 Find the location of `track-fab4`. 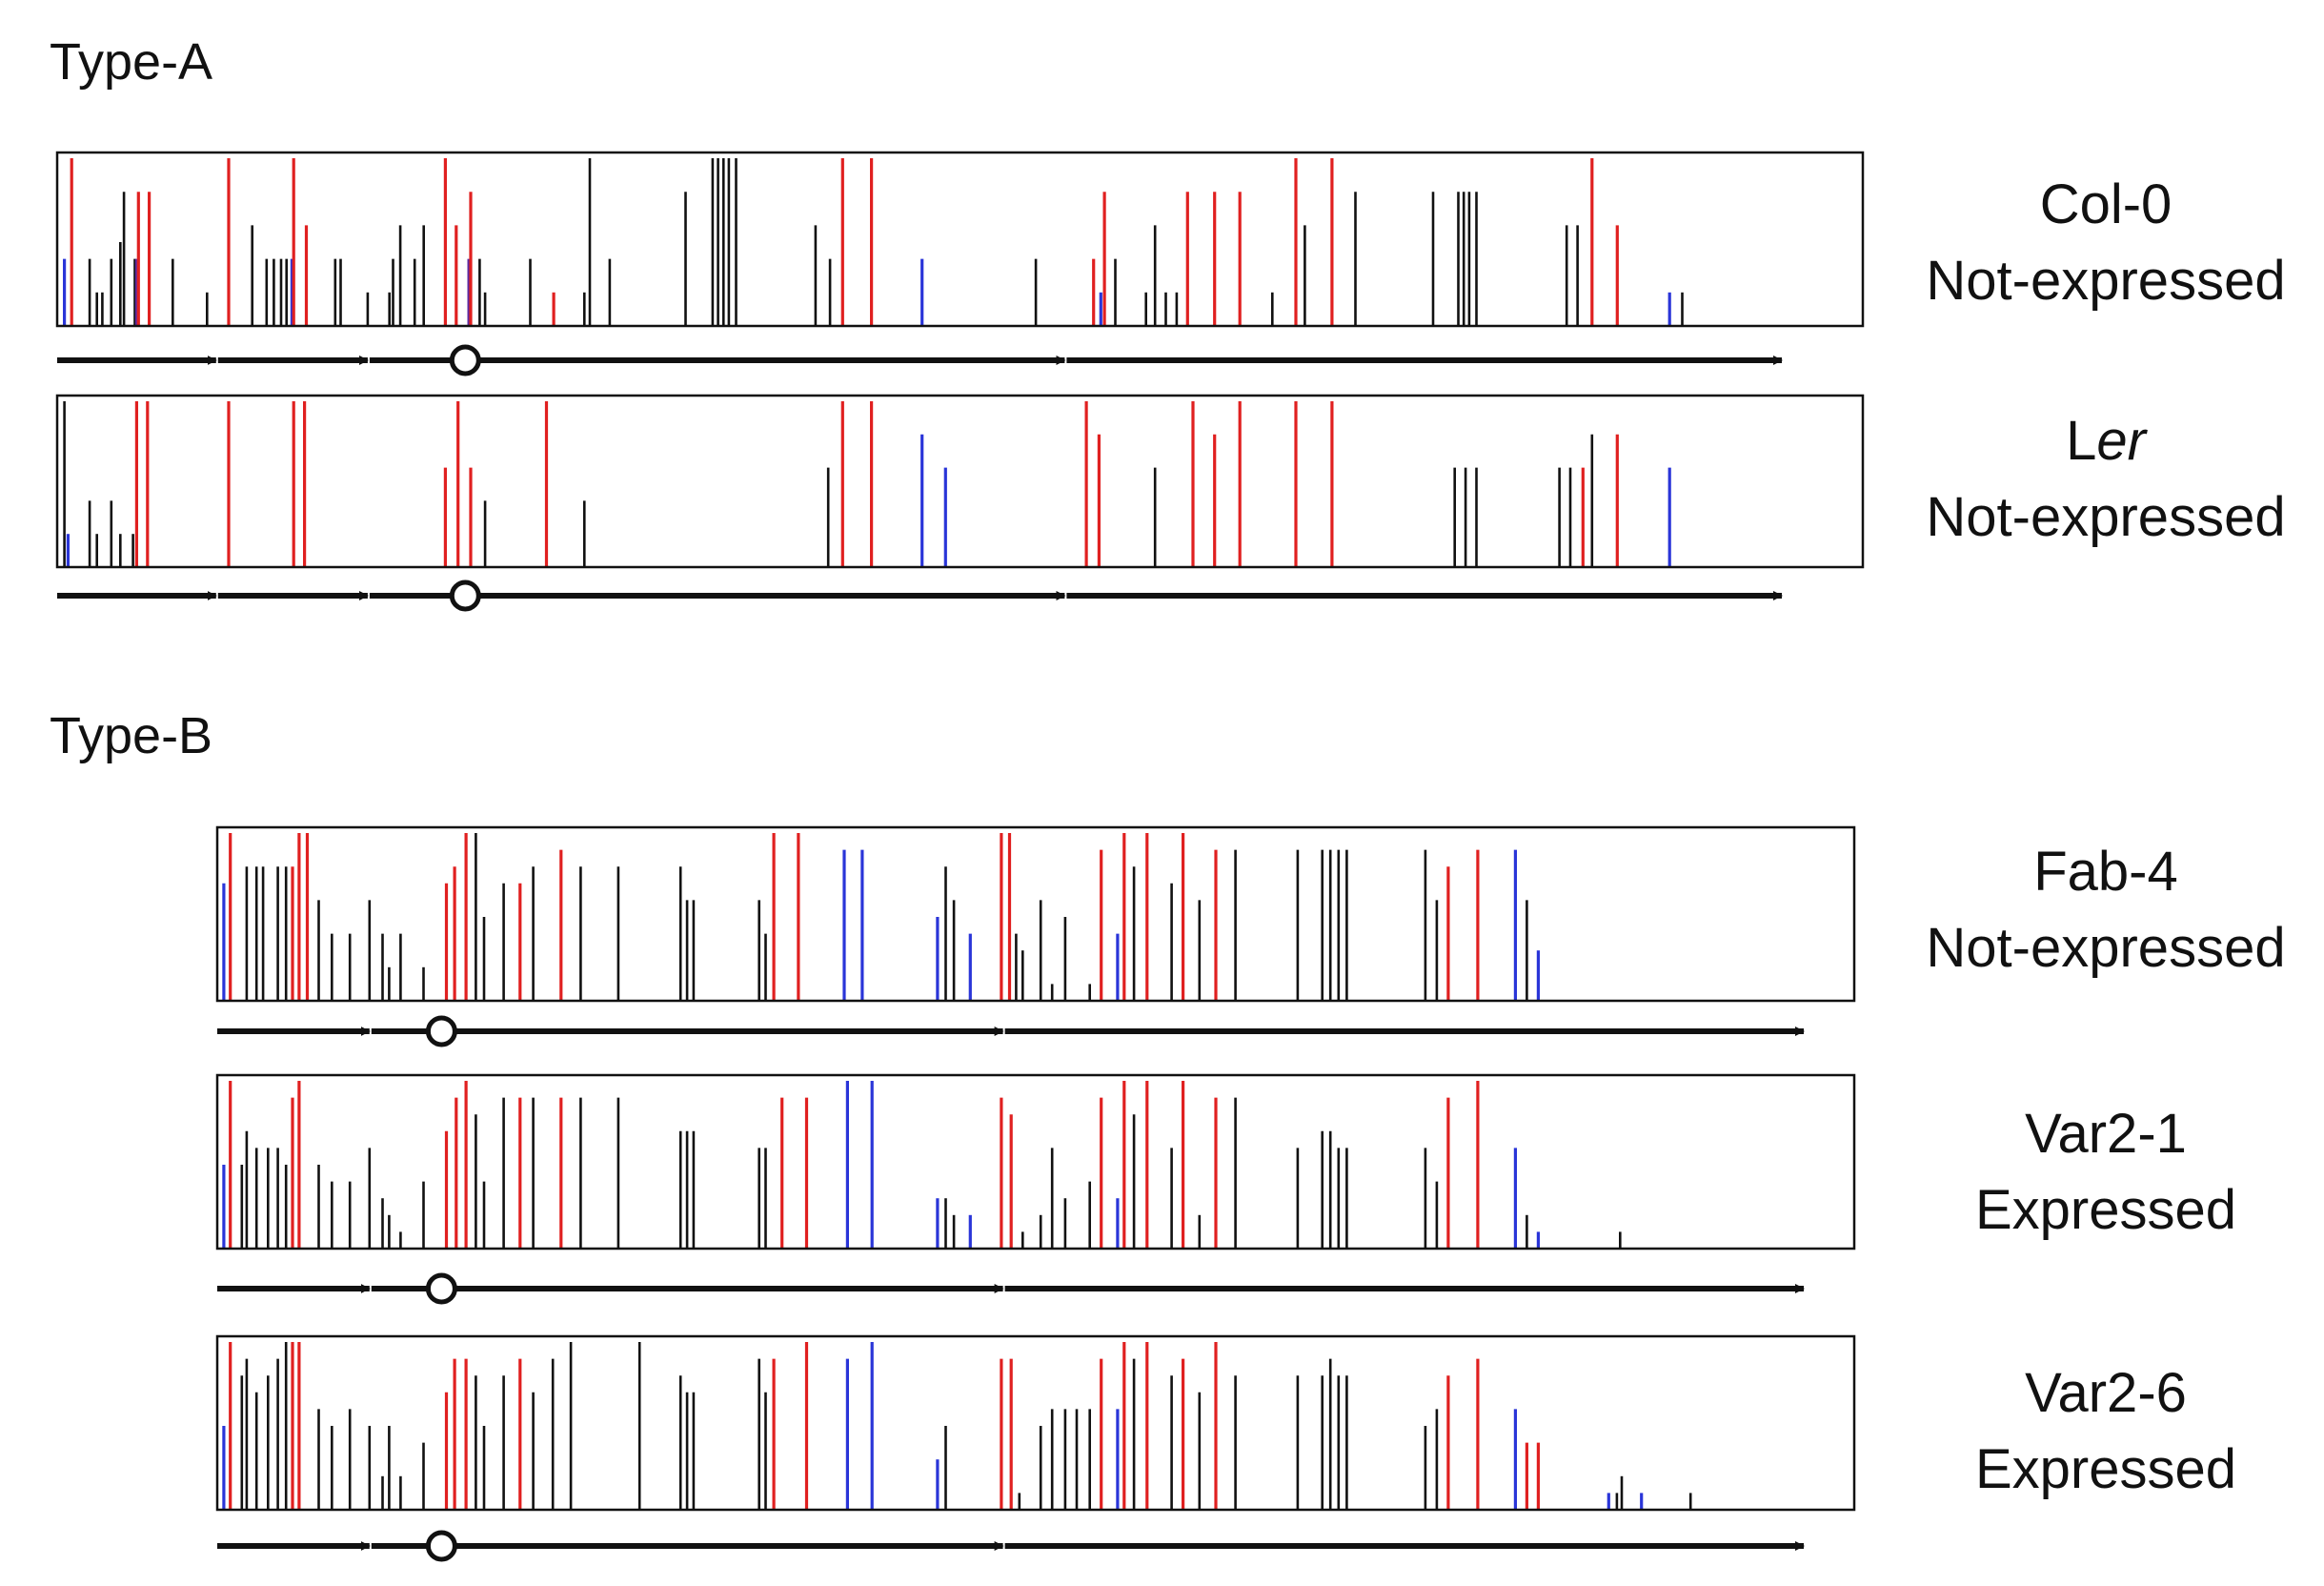

track-fab4 is located at coordinates (1036, 936).